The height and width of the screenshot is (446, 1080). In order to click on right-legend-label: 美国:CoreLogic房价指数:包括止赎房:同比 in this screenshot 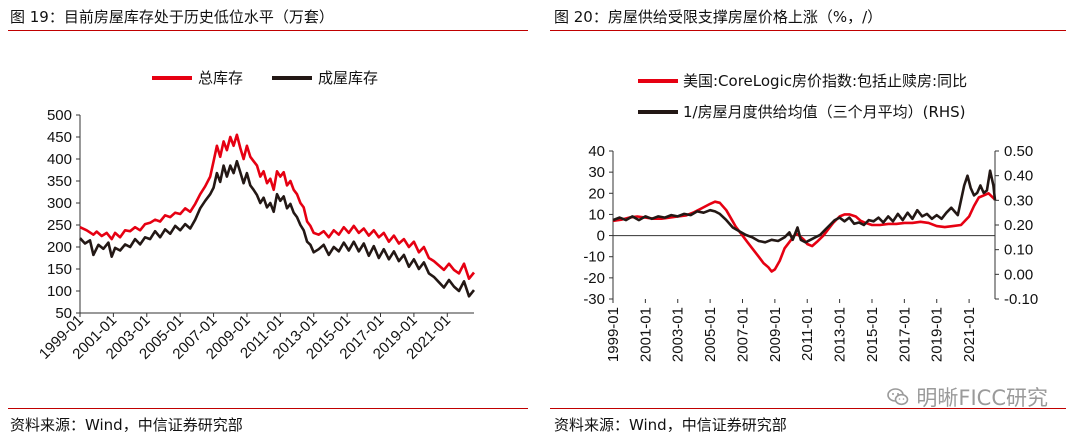, I will do `click(825, 81)`.